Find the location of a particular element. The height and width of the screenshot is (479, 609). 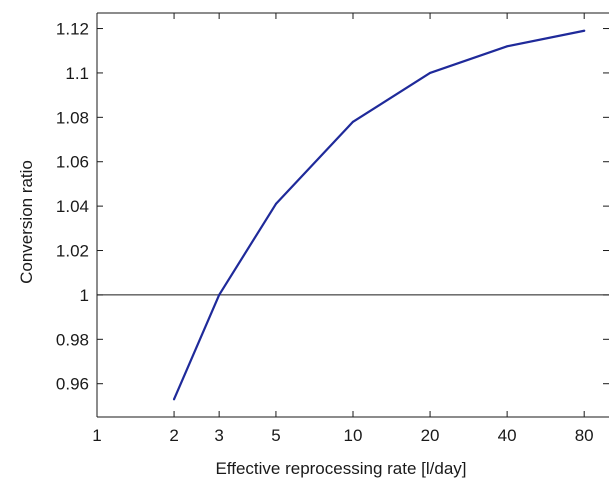

y-tick-label: 0.98 is located at coordinates (72, 339).